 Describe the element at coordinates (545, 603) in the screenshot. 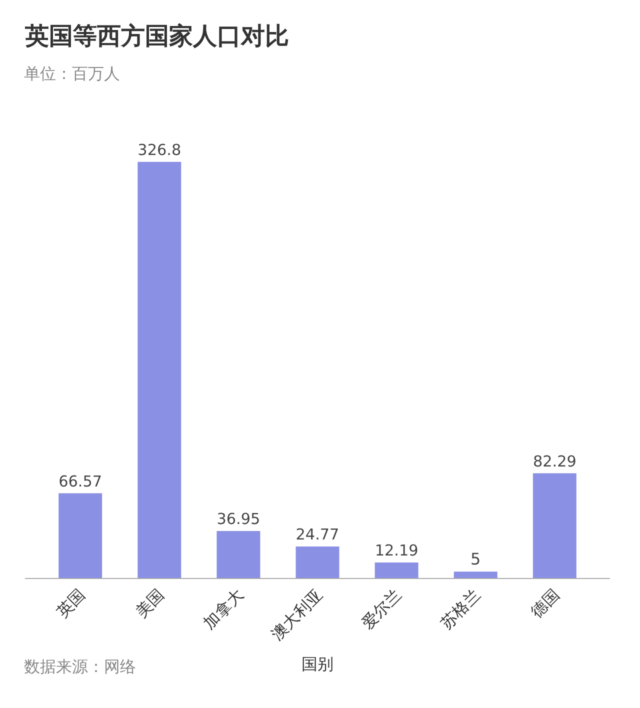

I see `x-tick-label: 德国` at that location.